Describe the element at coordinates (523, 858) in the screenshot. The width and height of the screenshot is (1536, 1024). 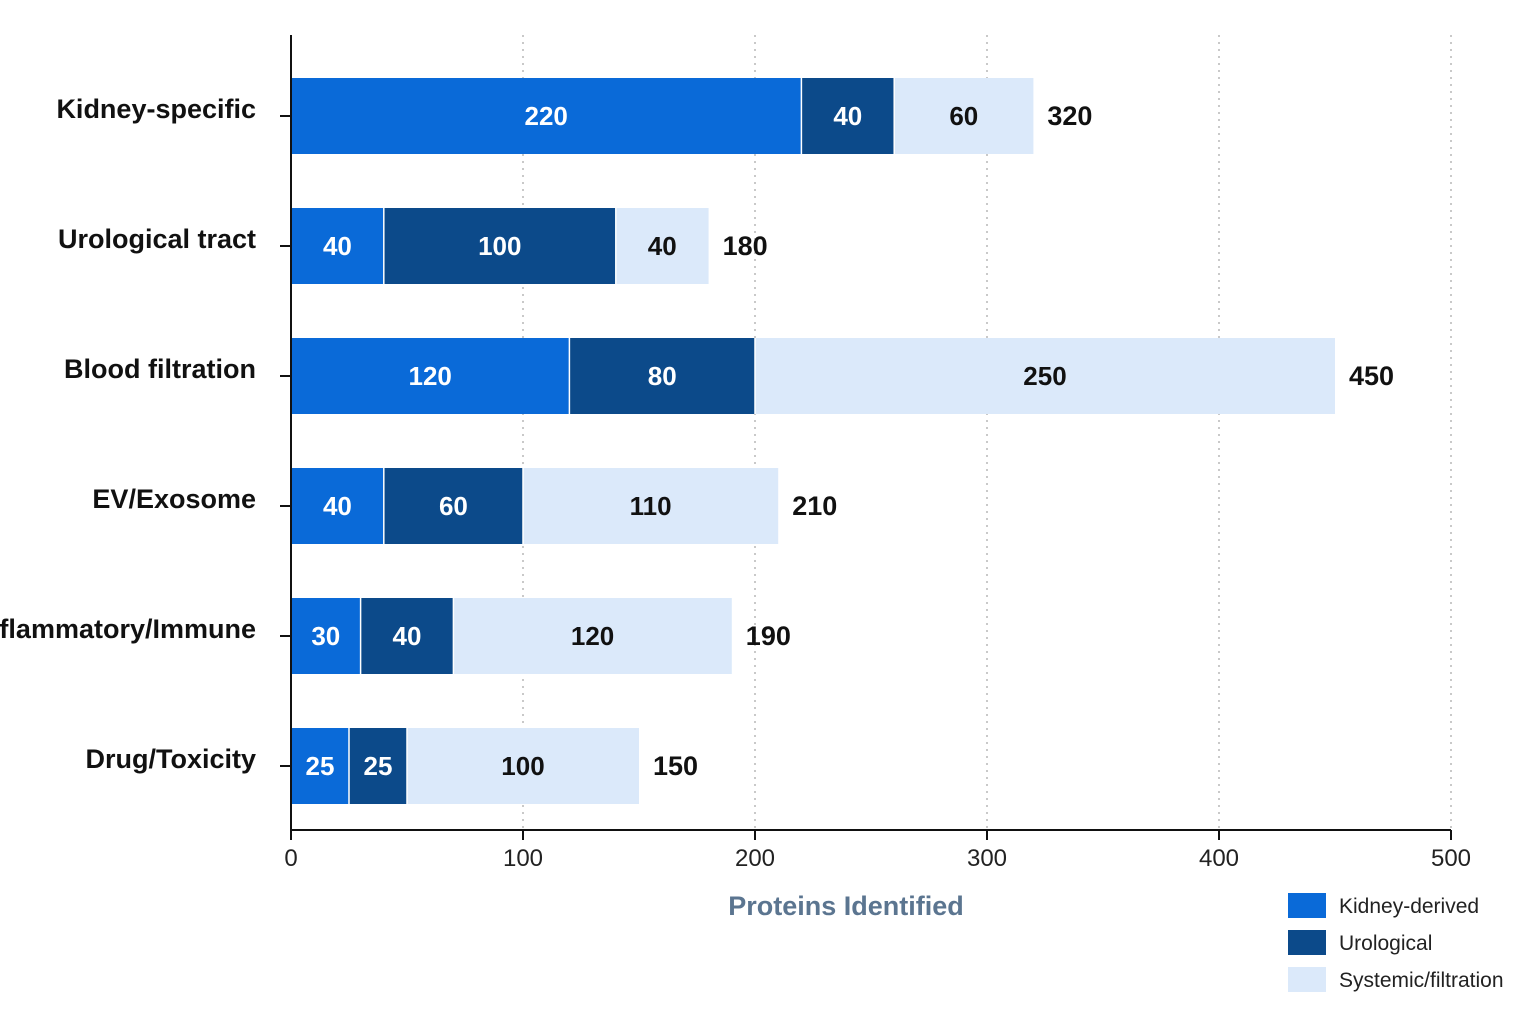
I see `x-tick-label: 100` at that location.